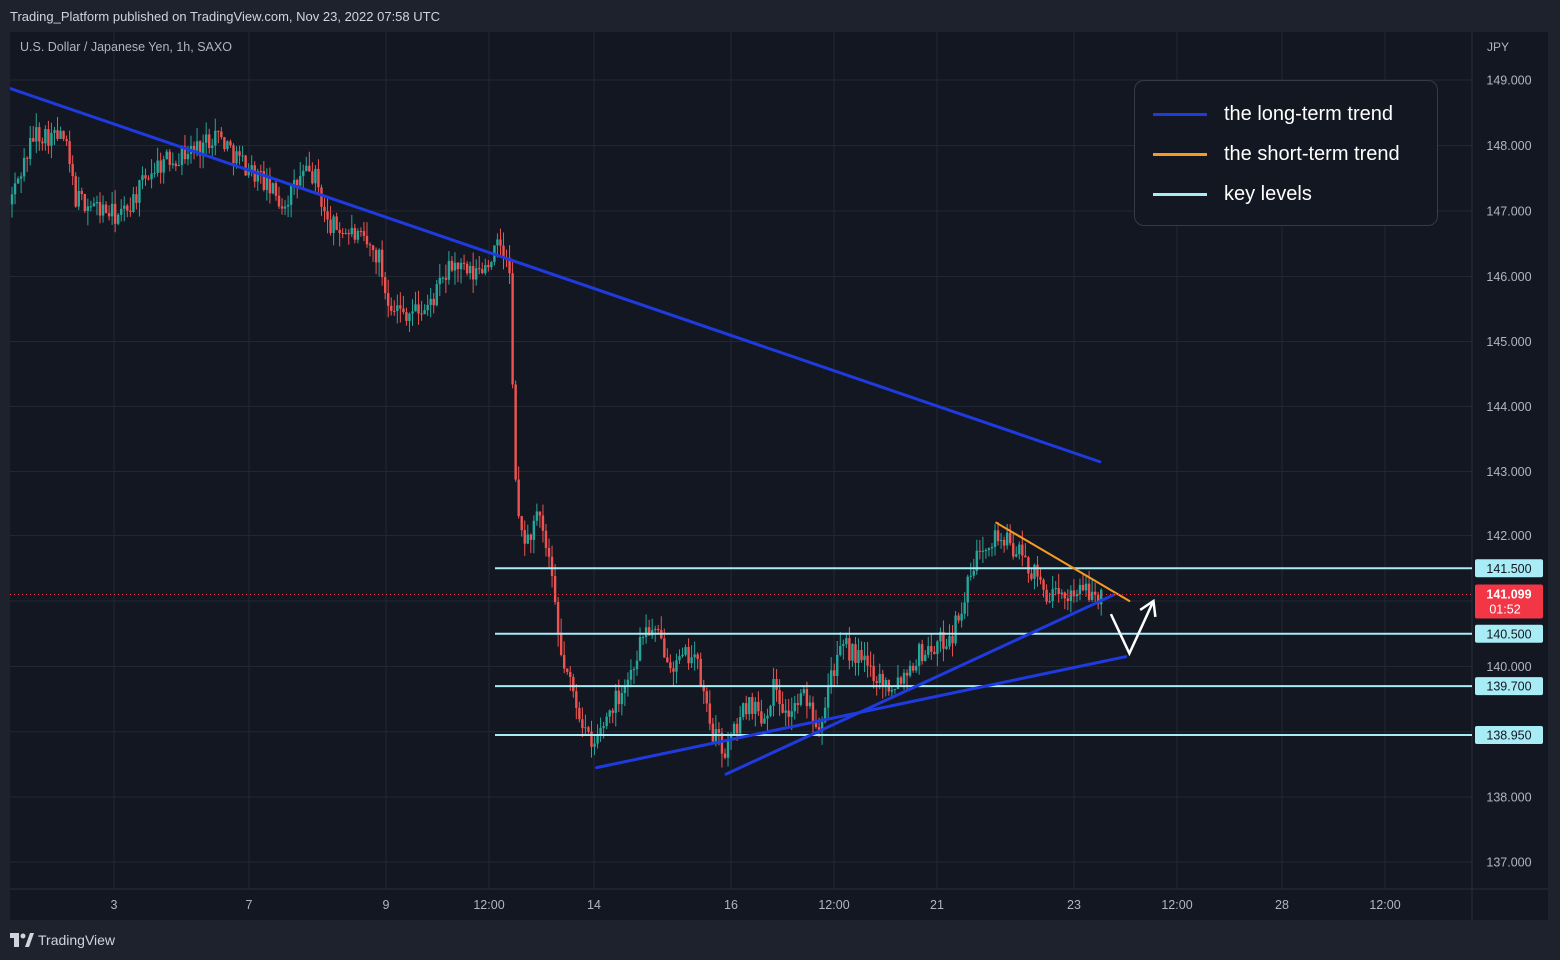  Describe the element at coordinates (1132, 628) in the screenshot. I see `projection-arrow` at that location.